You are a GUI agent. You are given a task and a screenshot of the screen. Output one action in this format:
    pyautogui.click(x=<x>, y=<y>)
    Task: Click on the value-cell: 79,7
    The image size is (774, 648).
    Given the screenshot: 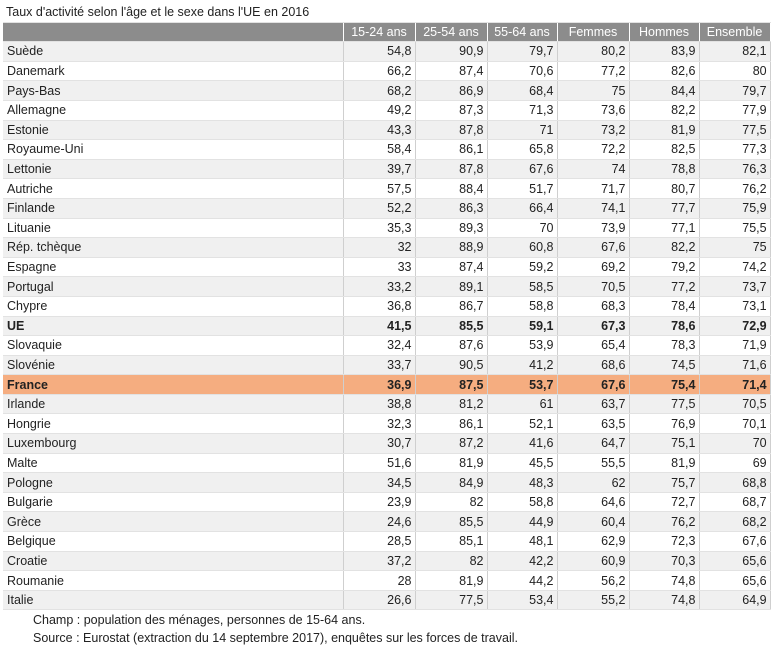 What is the action you would take?
    pyautogui.click(x=522, y=51)
    